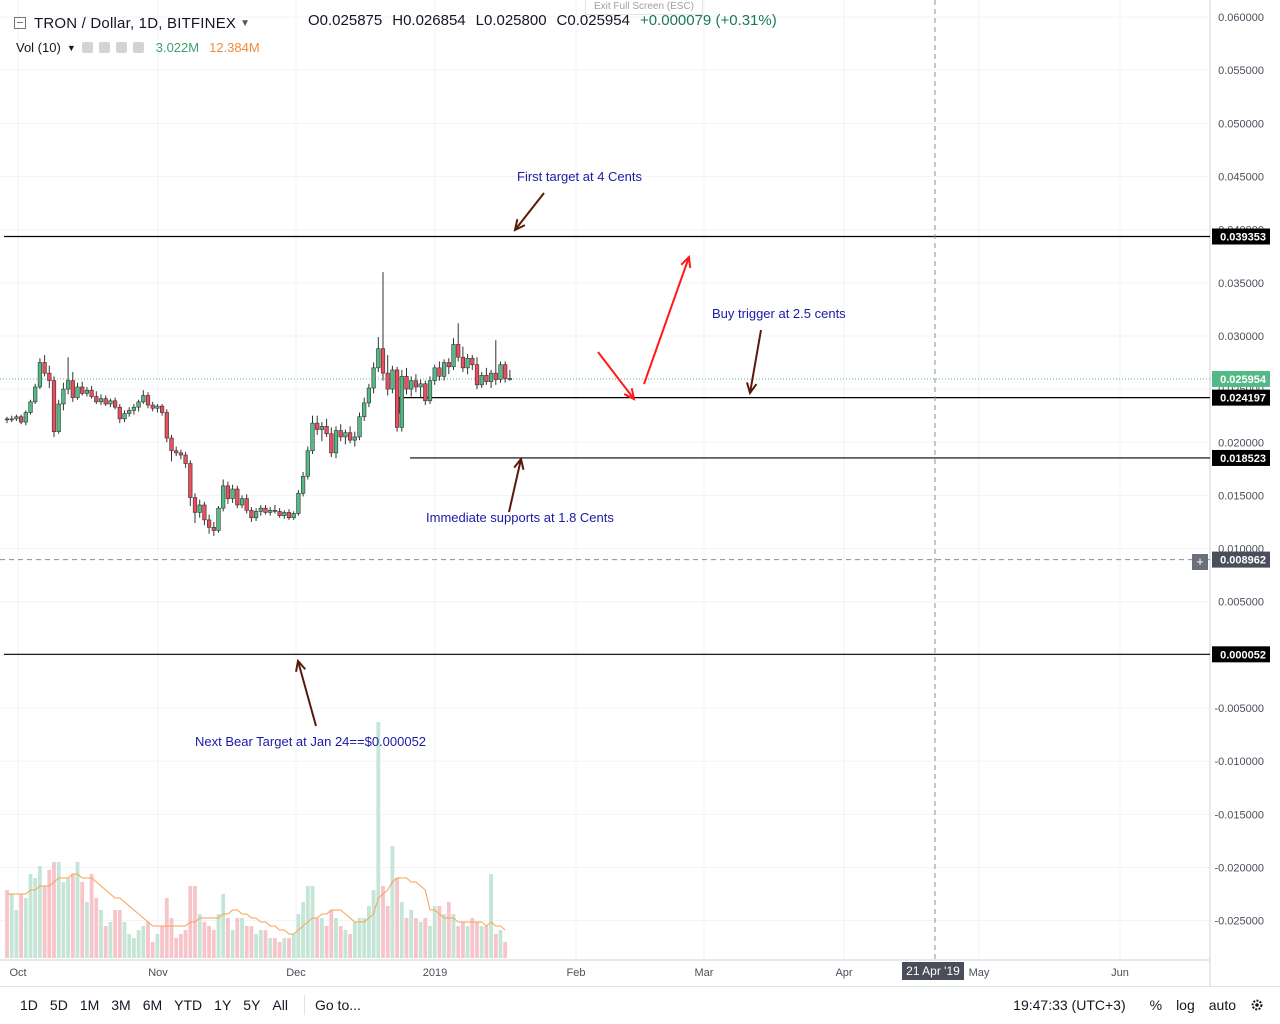  Describe the element at coordinates (29, 1005) in the screenshot. I see `range-1d: 1D` at that location.